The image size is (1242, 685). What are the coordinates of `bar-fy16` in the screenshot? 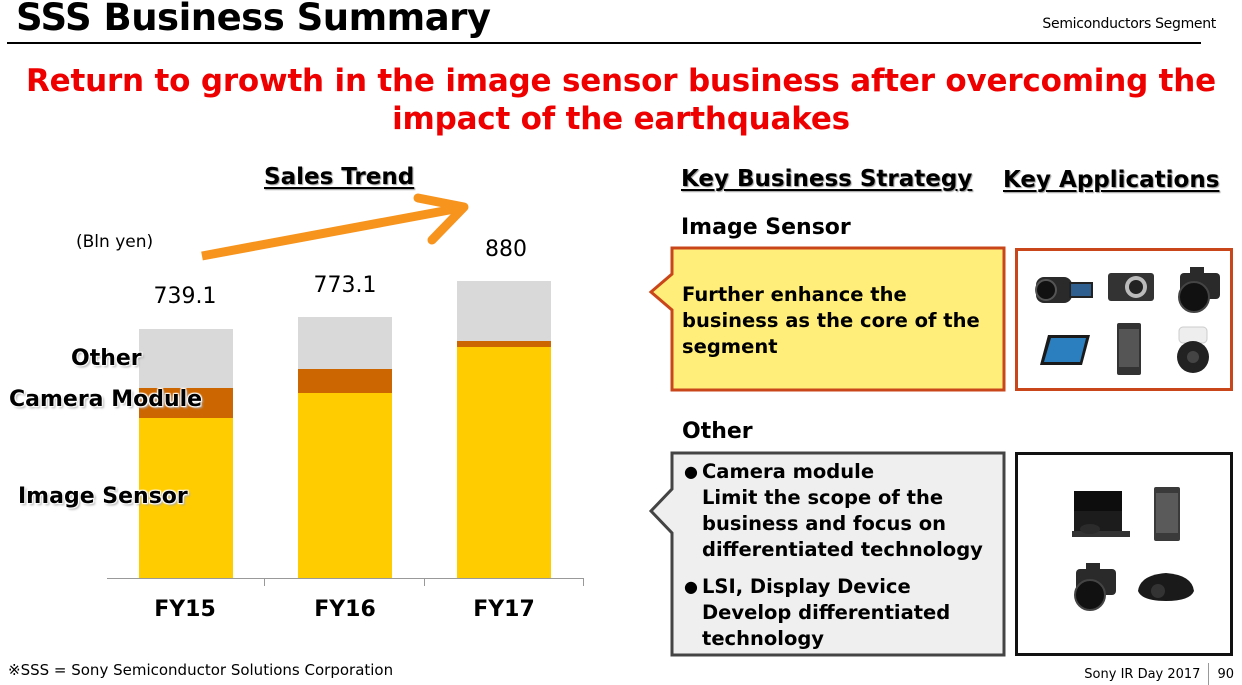 It's located at (345, 448).